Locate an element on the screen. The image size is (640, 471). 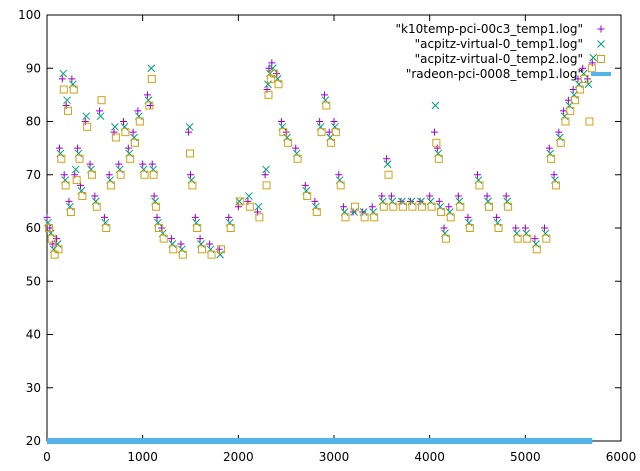
y-tick-label: 70 is located at coordinates (33, 175).